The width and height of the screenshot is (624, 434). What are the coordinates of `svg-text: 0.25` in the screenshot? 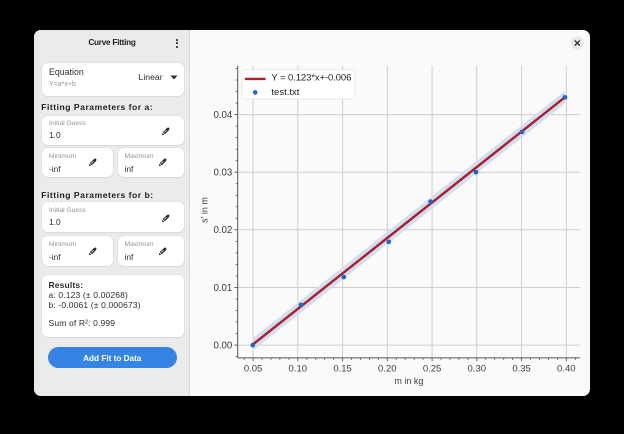 It's located at (432, 369).